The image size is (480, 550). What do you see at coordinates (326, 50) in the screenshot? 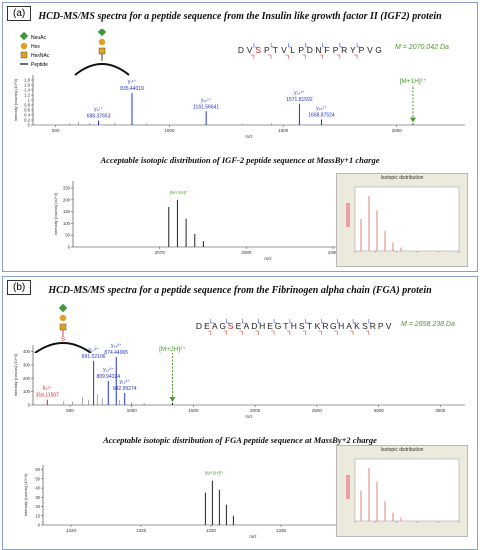
I see `sequence-residue: F` at bounding box center [326, 50].